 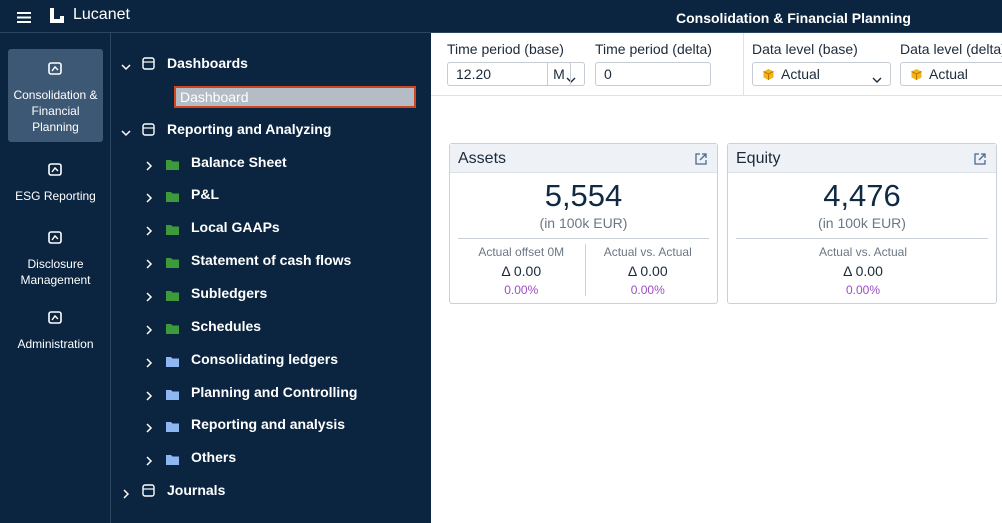 I want to click on tree-item: Schedules, so click(x=226, y=325).